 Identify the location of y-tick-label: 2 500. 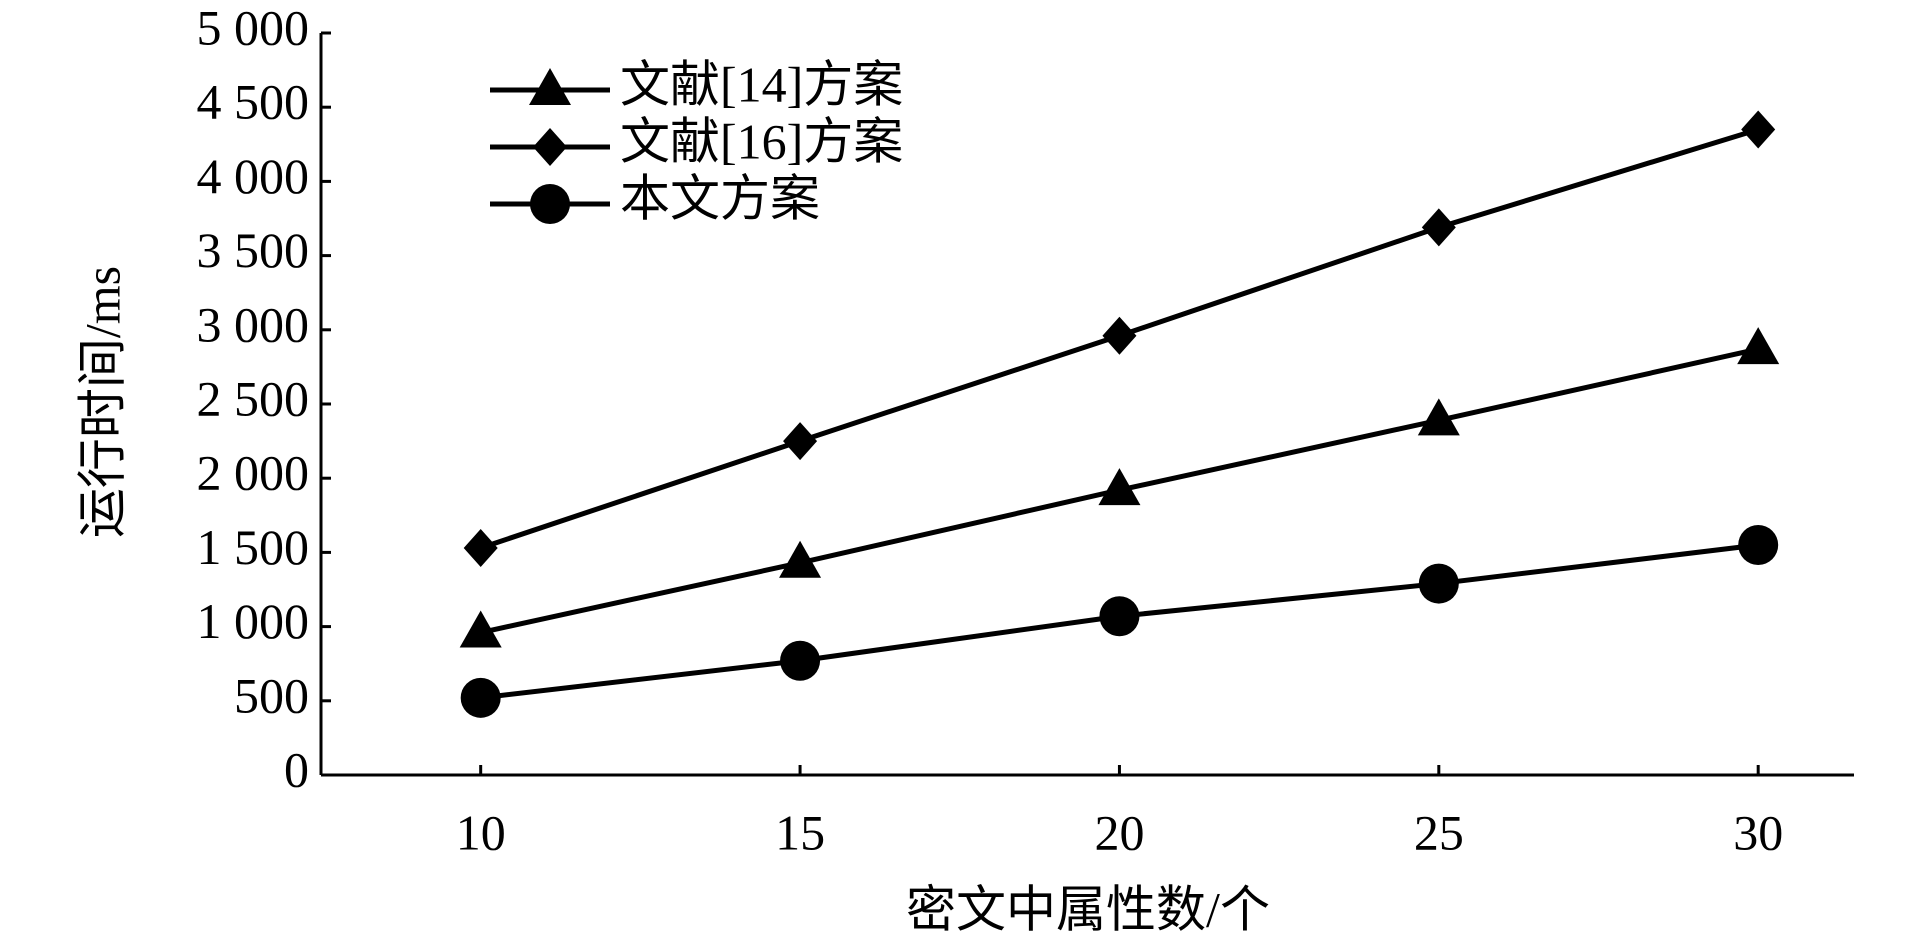
(253, 398).